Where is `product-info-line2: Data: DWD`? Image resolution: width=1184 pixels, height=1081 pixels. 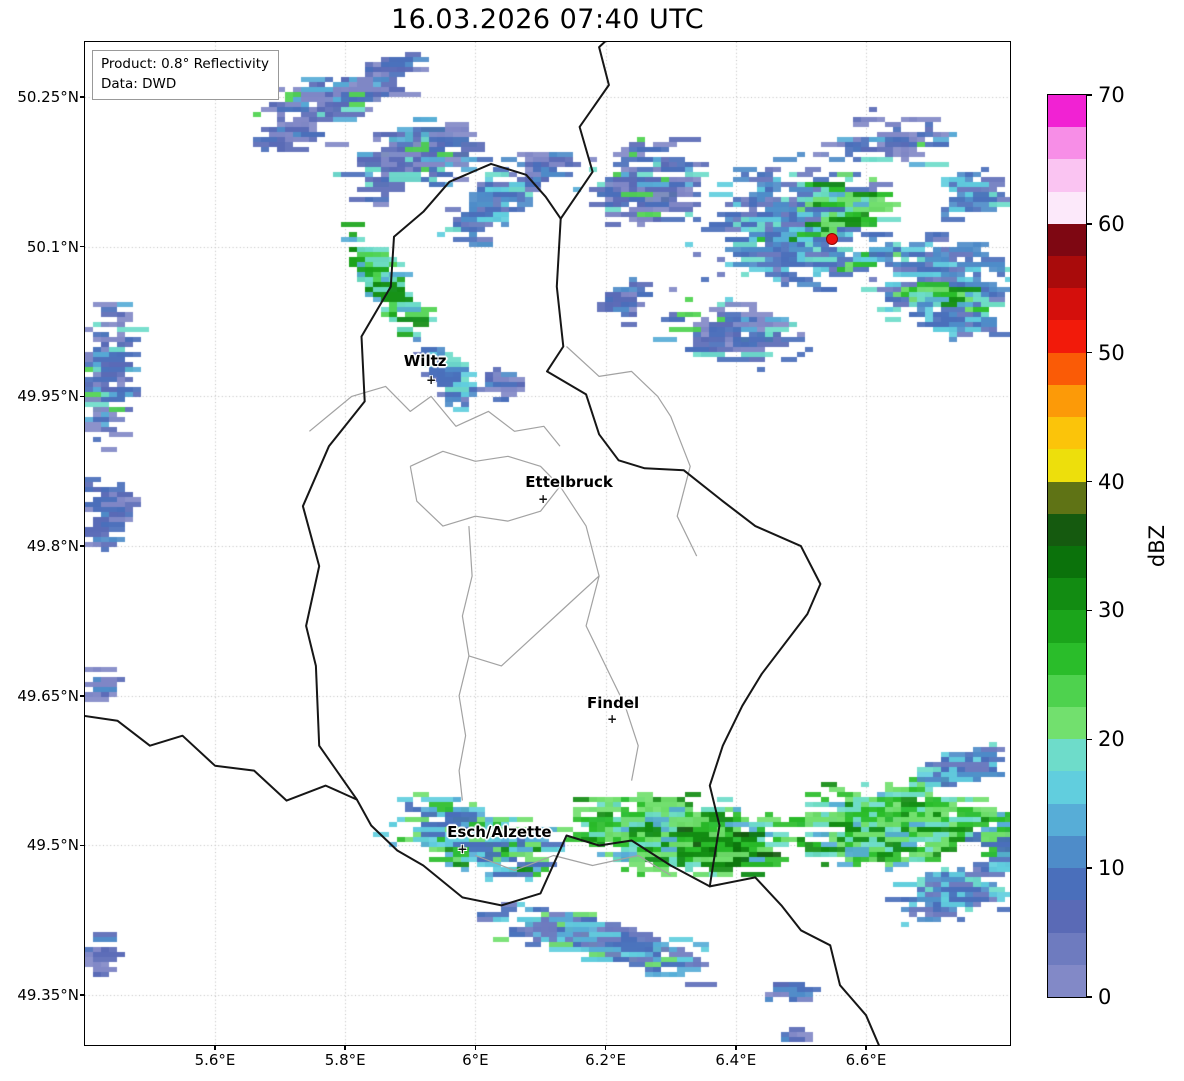
product-info-line2: Data: DWD is located at coordinates (139, 84).